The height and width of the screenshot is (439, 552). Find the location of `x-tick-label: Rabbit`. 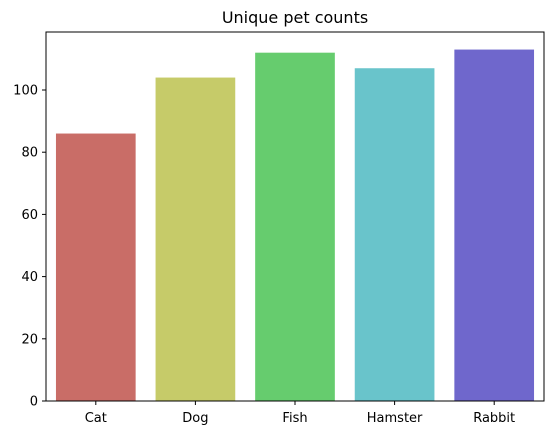

x-tick-label: Rabbit is located at coordinates (494, 418).